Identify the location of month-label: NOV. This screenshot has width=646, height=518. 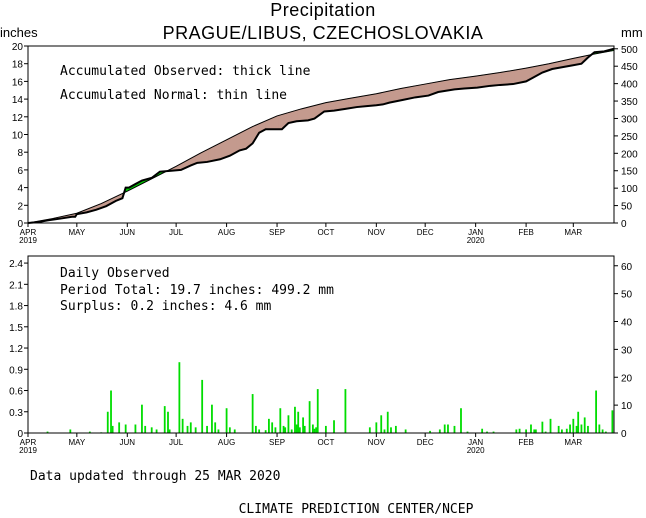
(377, 442).